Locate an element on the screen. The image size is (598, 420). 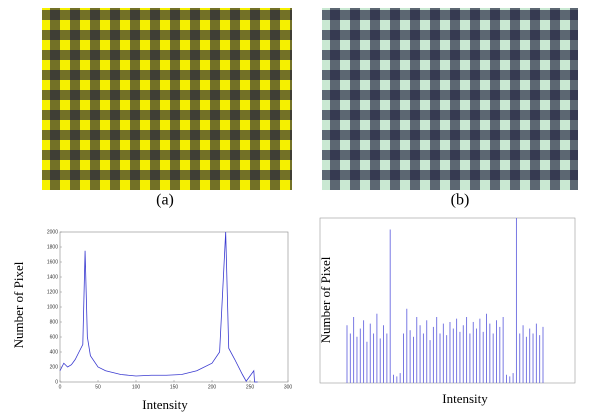
y-tick-label: 200 is located at coordinates (54, 367).